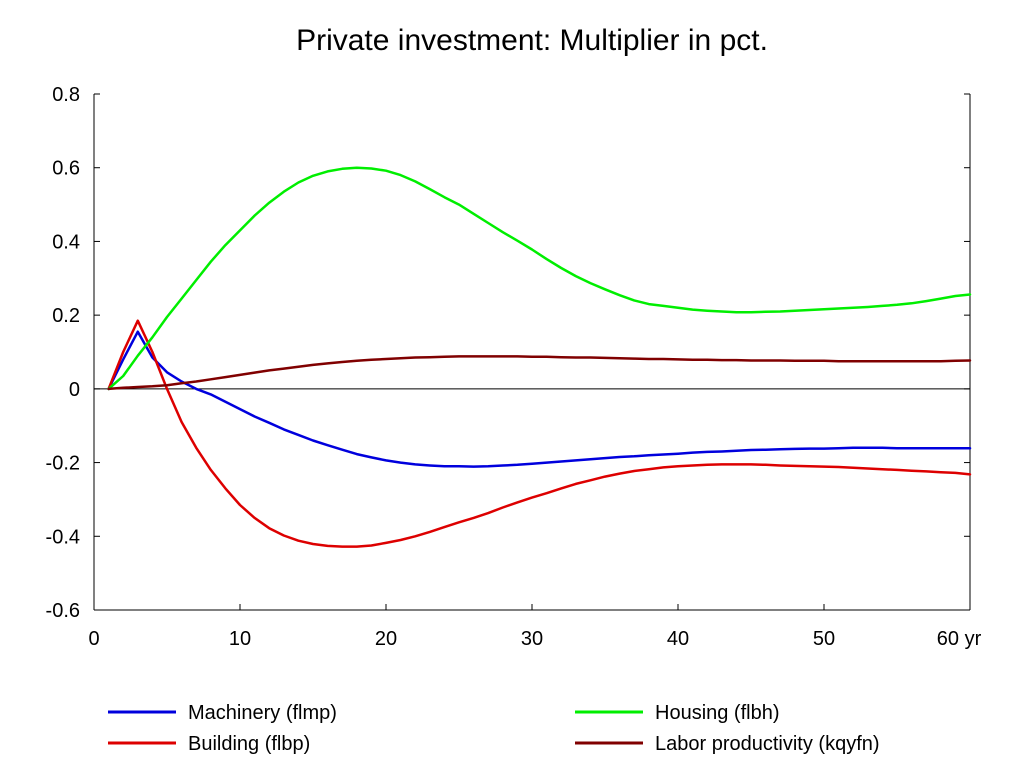 This screenshot has height=778, width=1024. What do you see at coordinates (717, 713) in the screenshot?
I see `legend-label-3: Housing (flbh)` at bounding box center [717, 713].